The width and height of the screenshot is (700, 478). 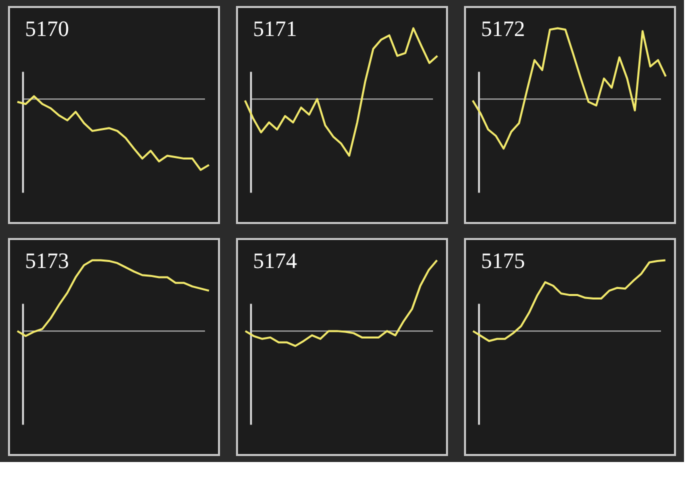 What do you see at coordinates (503, 28) in the screenshot?
I see `chart-title: 5172` at bounding box center [503, 28].